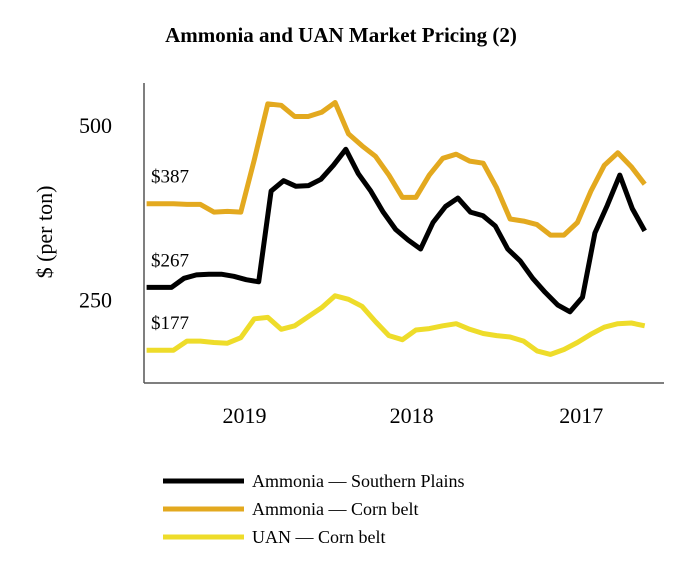  Describe the element at coordinates (95, 212) in the screenshot. I see `y-tick-labels: 250 500` at that location.